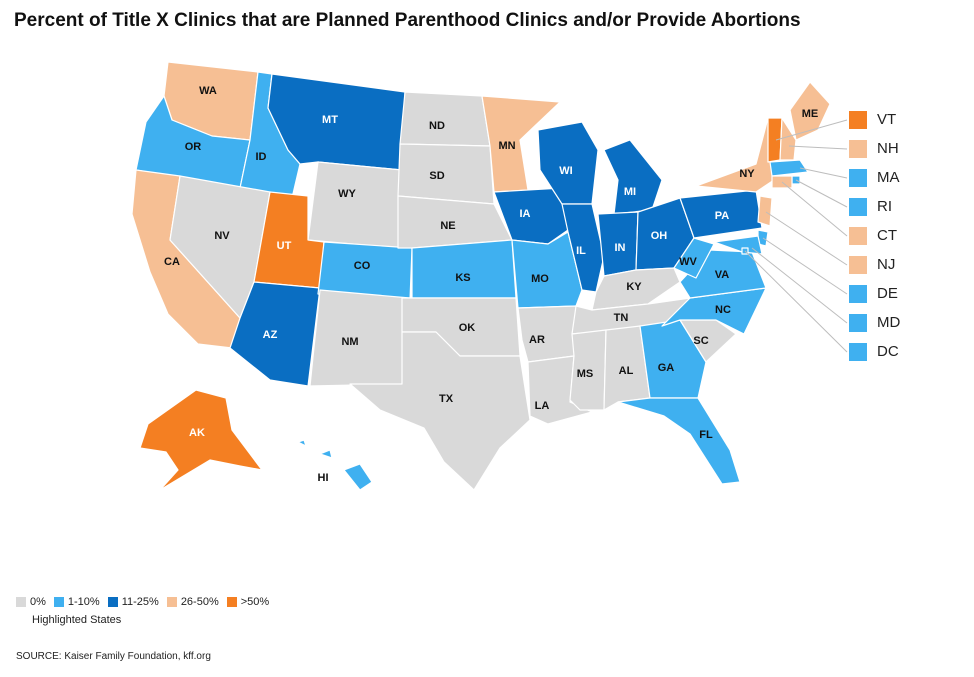 The image size is (974, 677). What do you see at coordinates (633, 177) in the screenshot?
I see `state-mi` at bounding box center [633, 177].